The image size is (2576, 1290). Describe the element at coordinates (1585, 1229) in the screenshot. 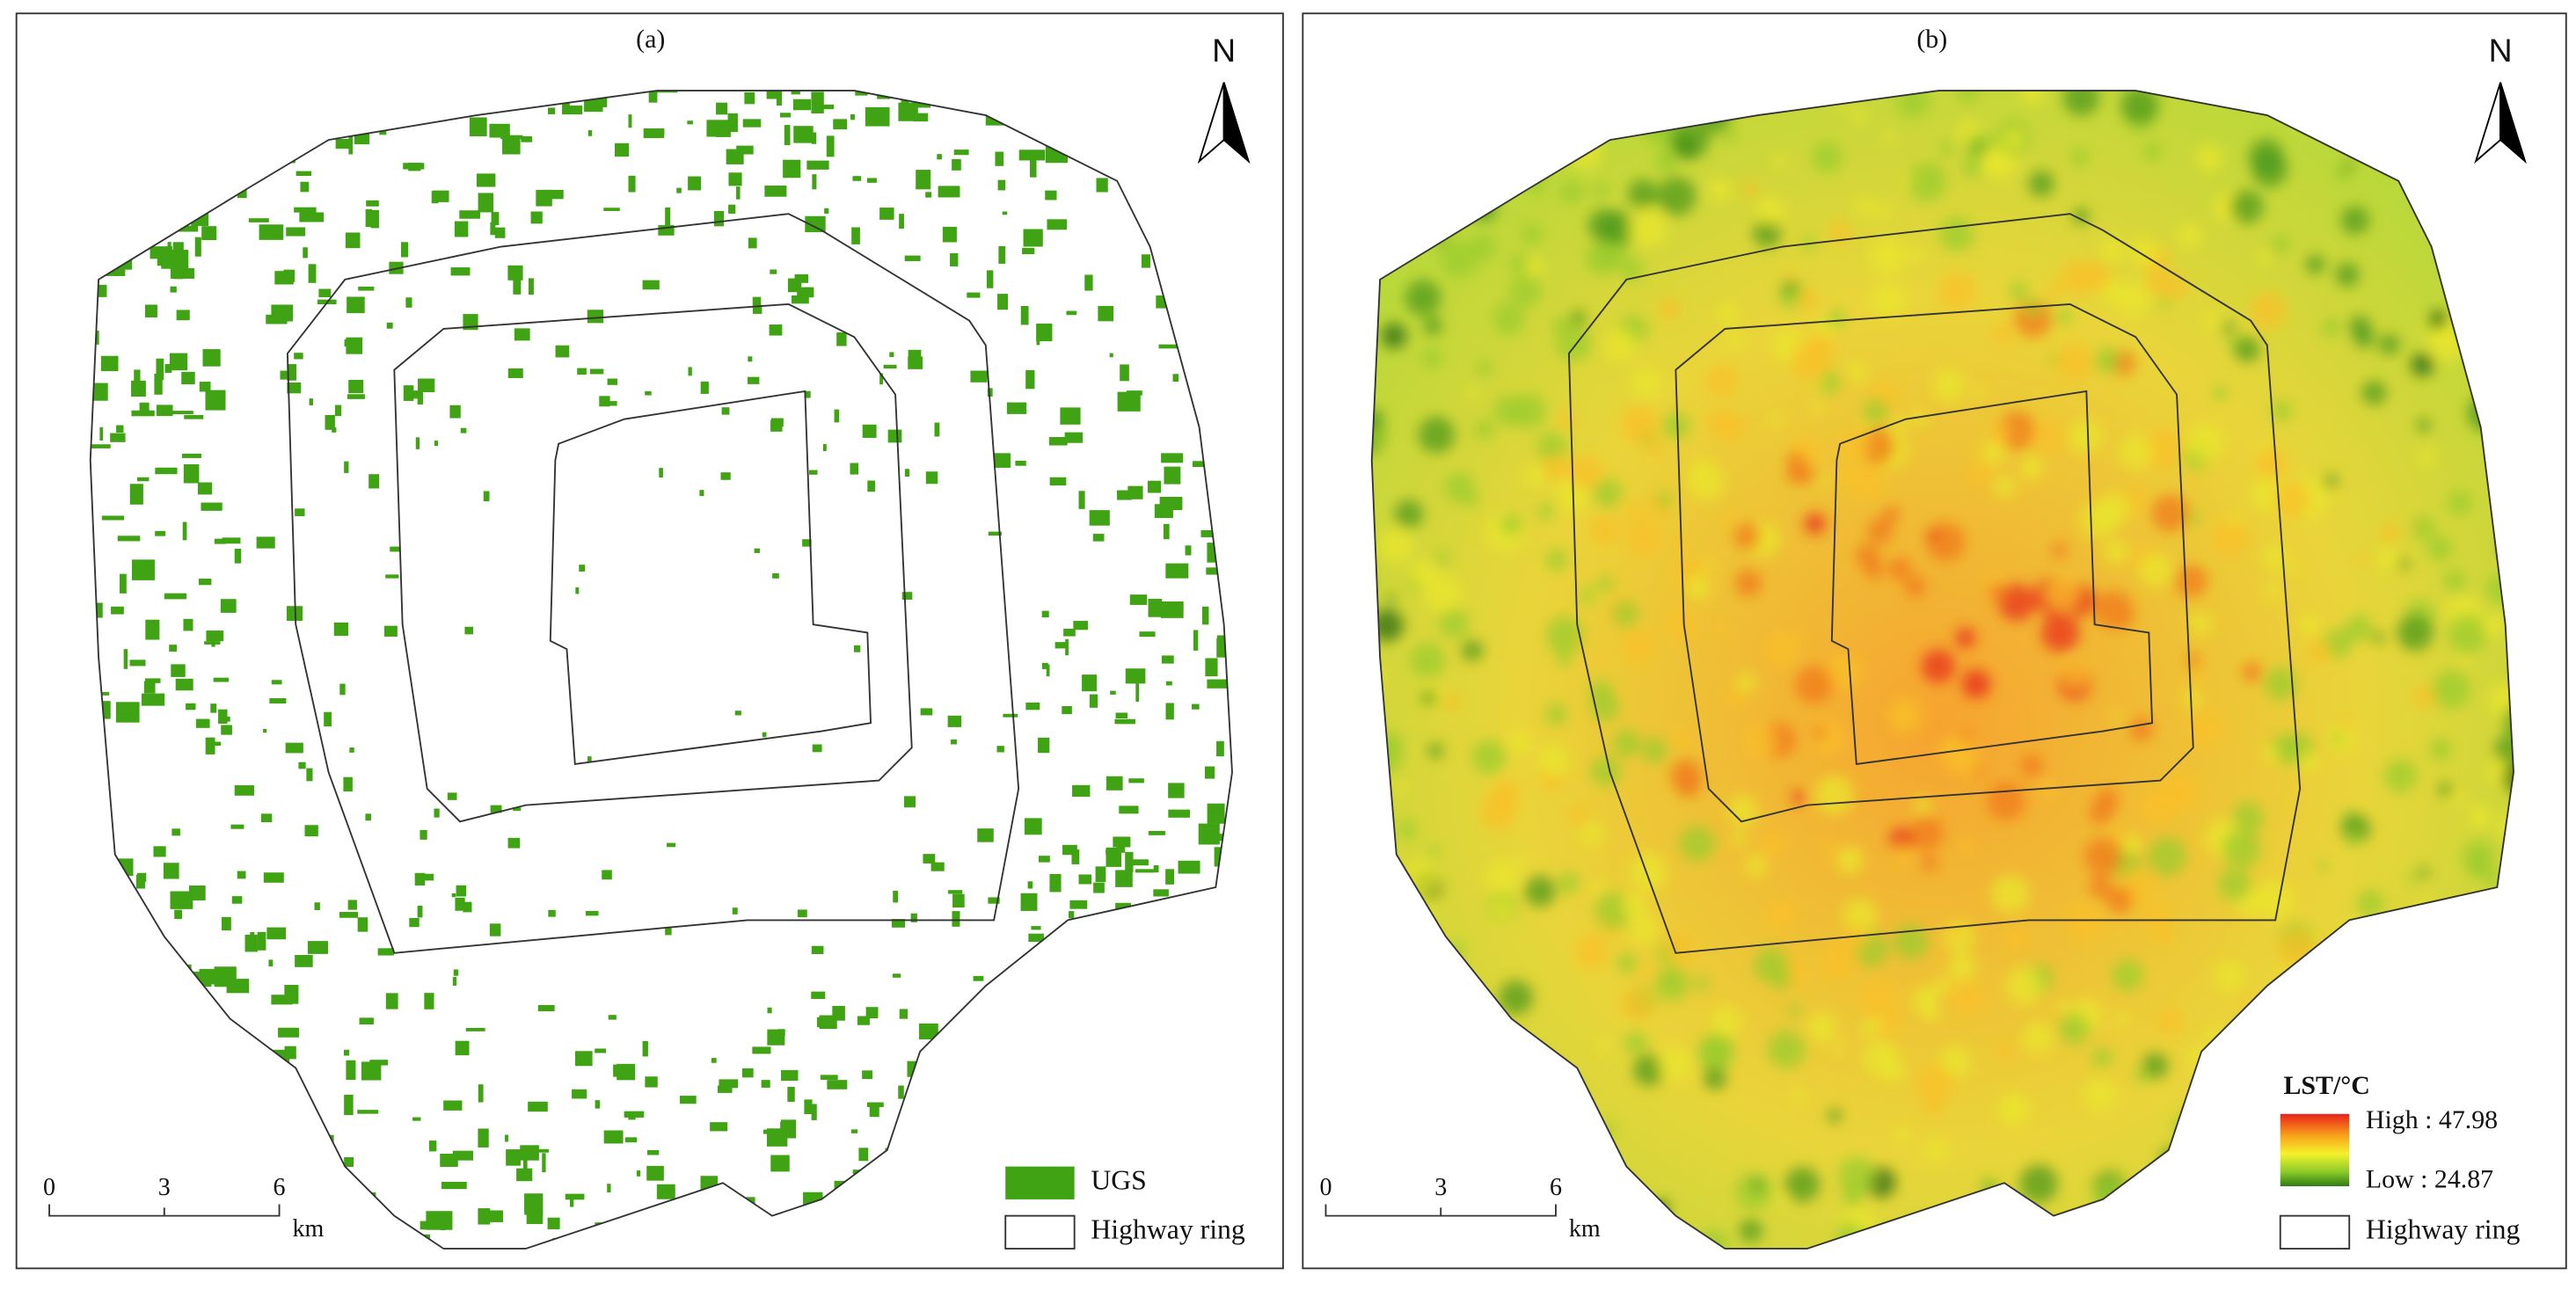

I see `scale-unit: km` at that location.